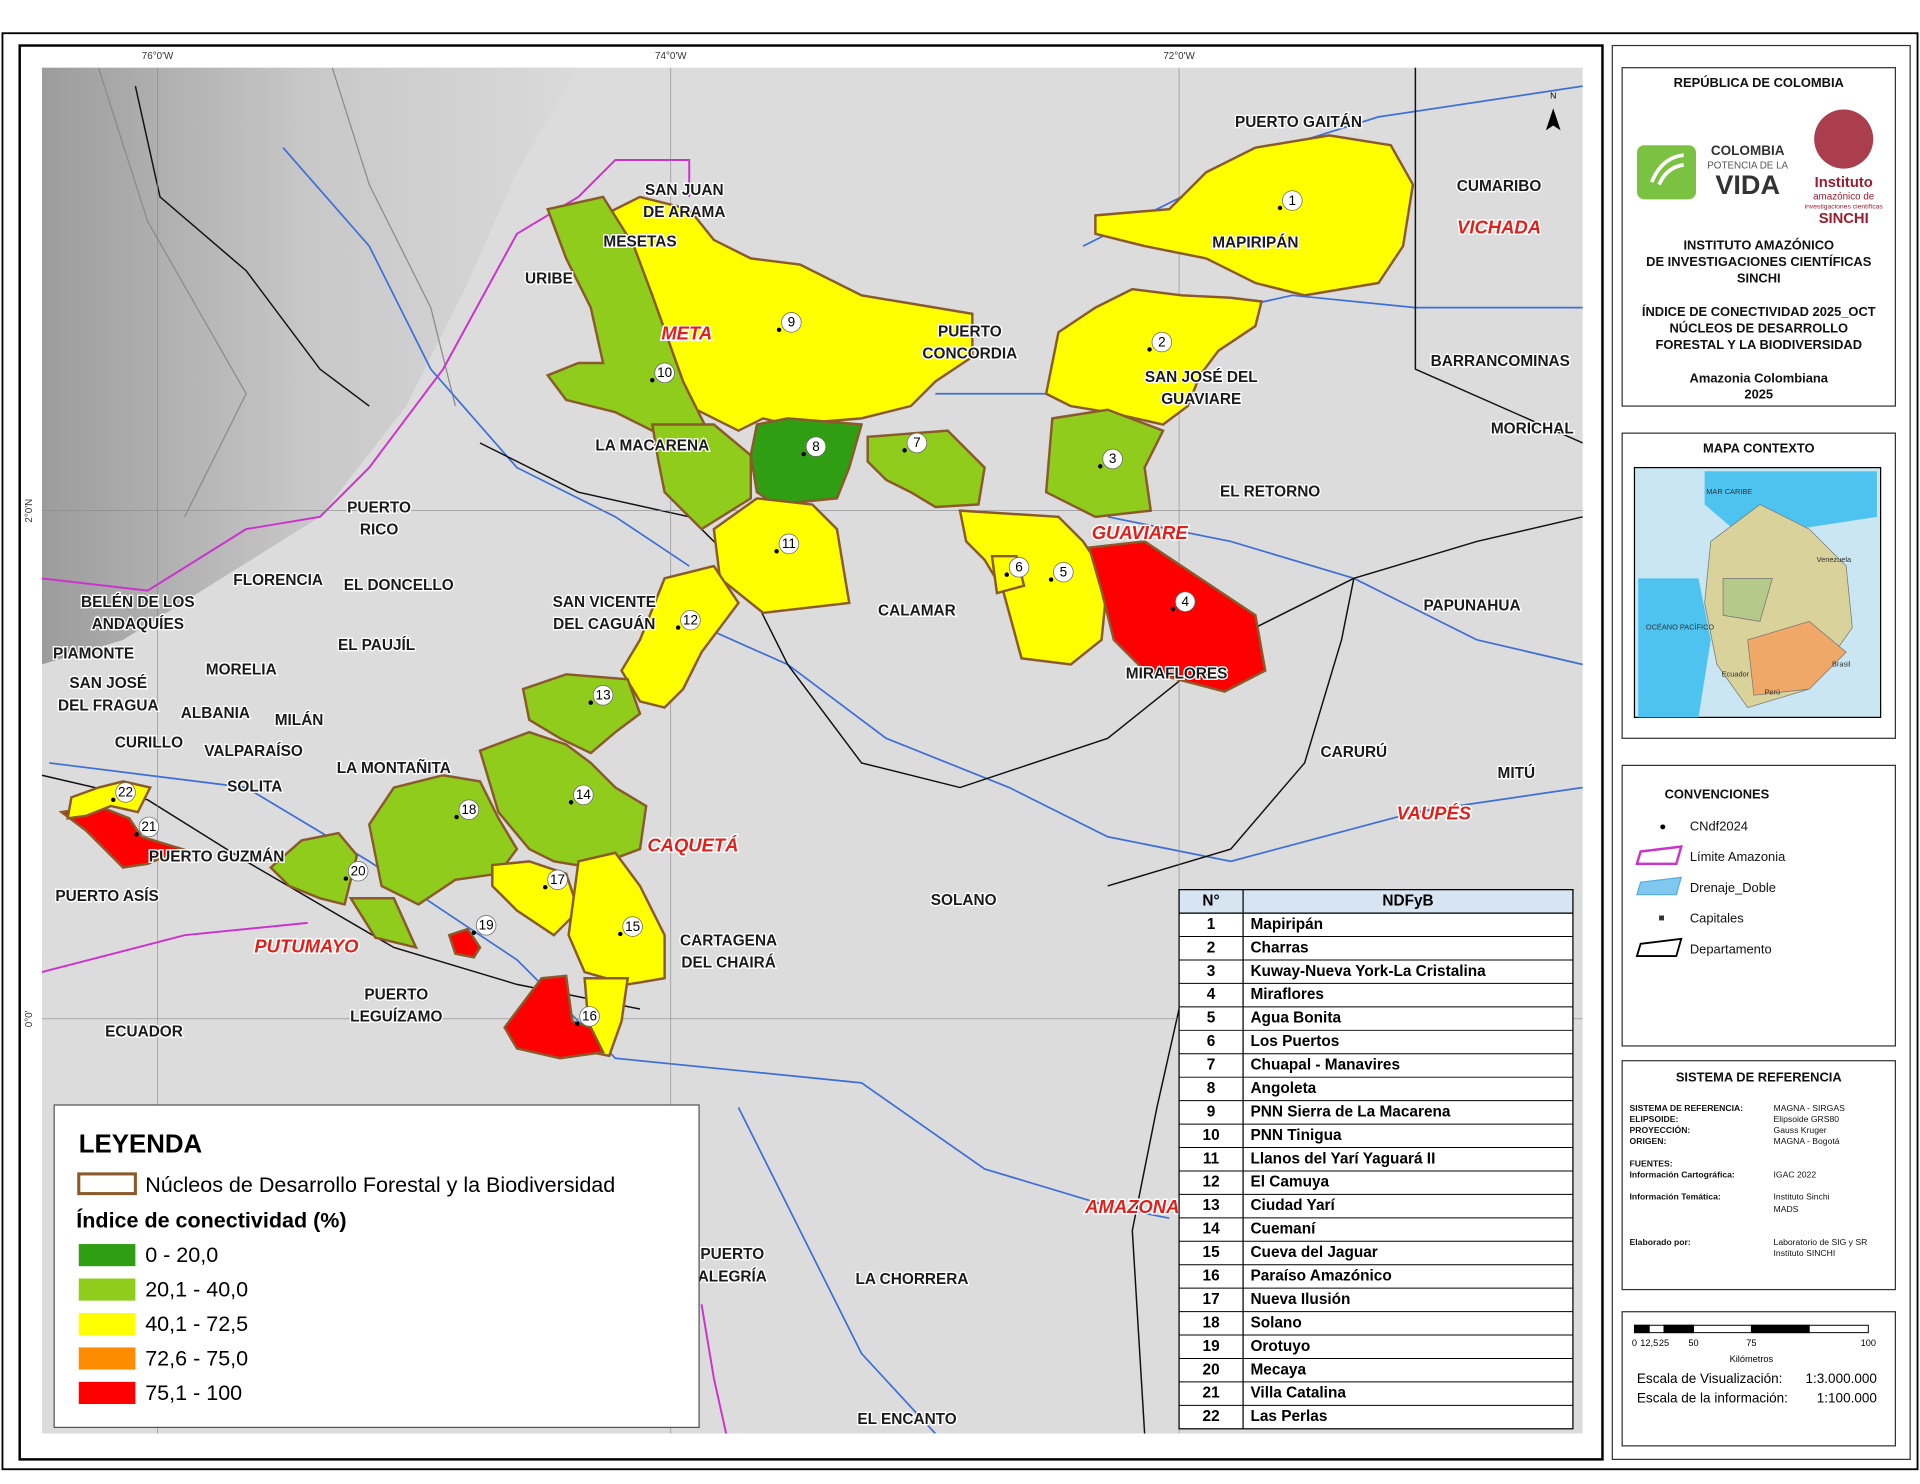  Describe the element at coordinates (1758, 328) in the screenshot. I see `panel-map-title: NÚCLEOS DE DESARROLLO` at that location.